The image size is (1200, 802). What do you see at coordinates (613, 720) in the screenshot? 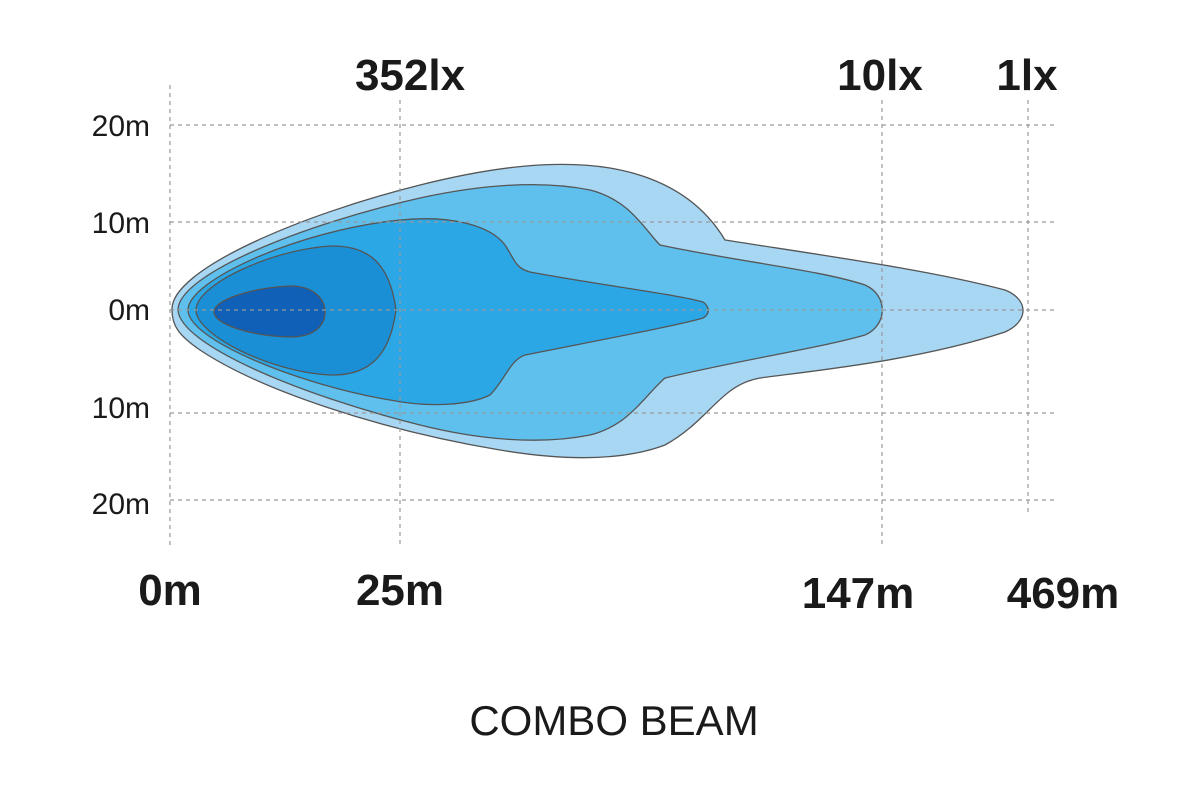
I see `caption: COMBO BEAM` at bounding box center [613, 720].